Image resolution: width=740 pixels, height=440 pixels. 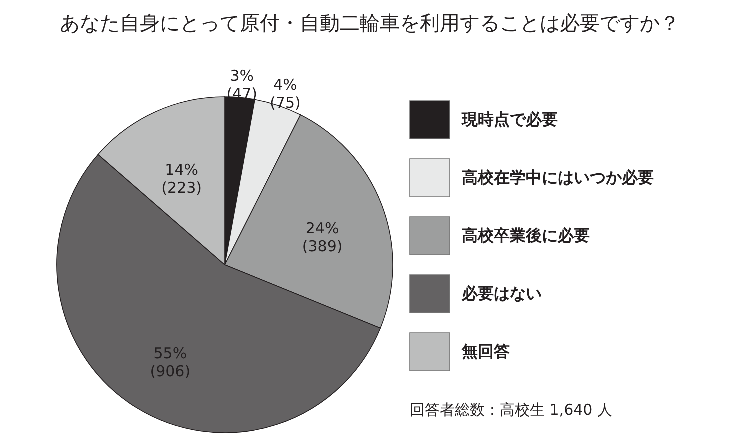 I want to click on legend-label: 必要はない, so click(x=501, y=293).